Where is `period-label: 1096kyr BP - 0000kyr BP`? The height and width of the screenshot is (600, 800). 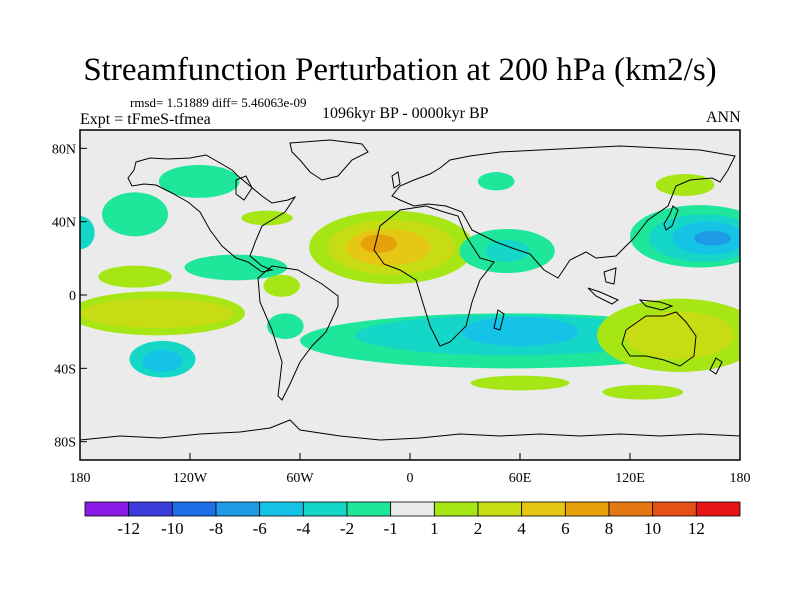 period-label: 1096kyr BP - 0000kyr BP is located at coordinates (405, 113).